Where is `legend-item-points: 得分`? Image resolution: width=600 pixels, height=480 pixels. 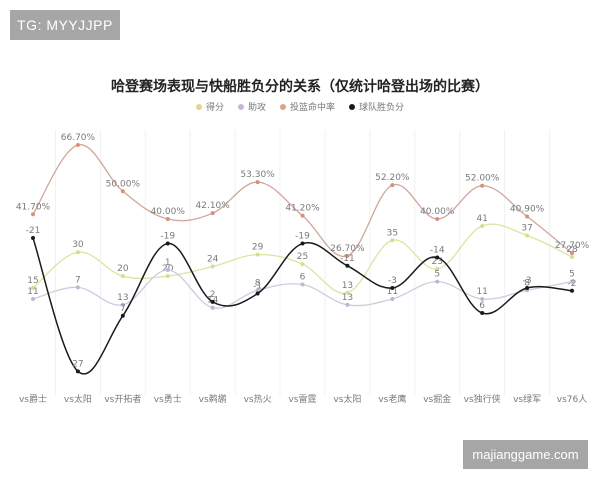 legend-item-points: 得分 is located at coordinates (209, 106).